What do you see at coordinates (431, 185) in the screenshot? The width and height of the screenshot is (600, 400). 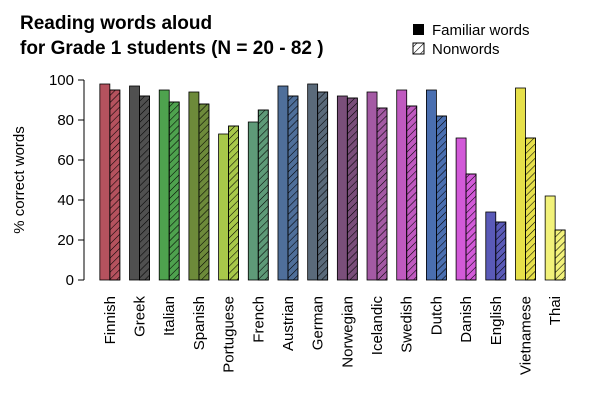 I see `bar-dutch-familiar` at bounding box center [431, 185].